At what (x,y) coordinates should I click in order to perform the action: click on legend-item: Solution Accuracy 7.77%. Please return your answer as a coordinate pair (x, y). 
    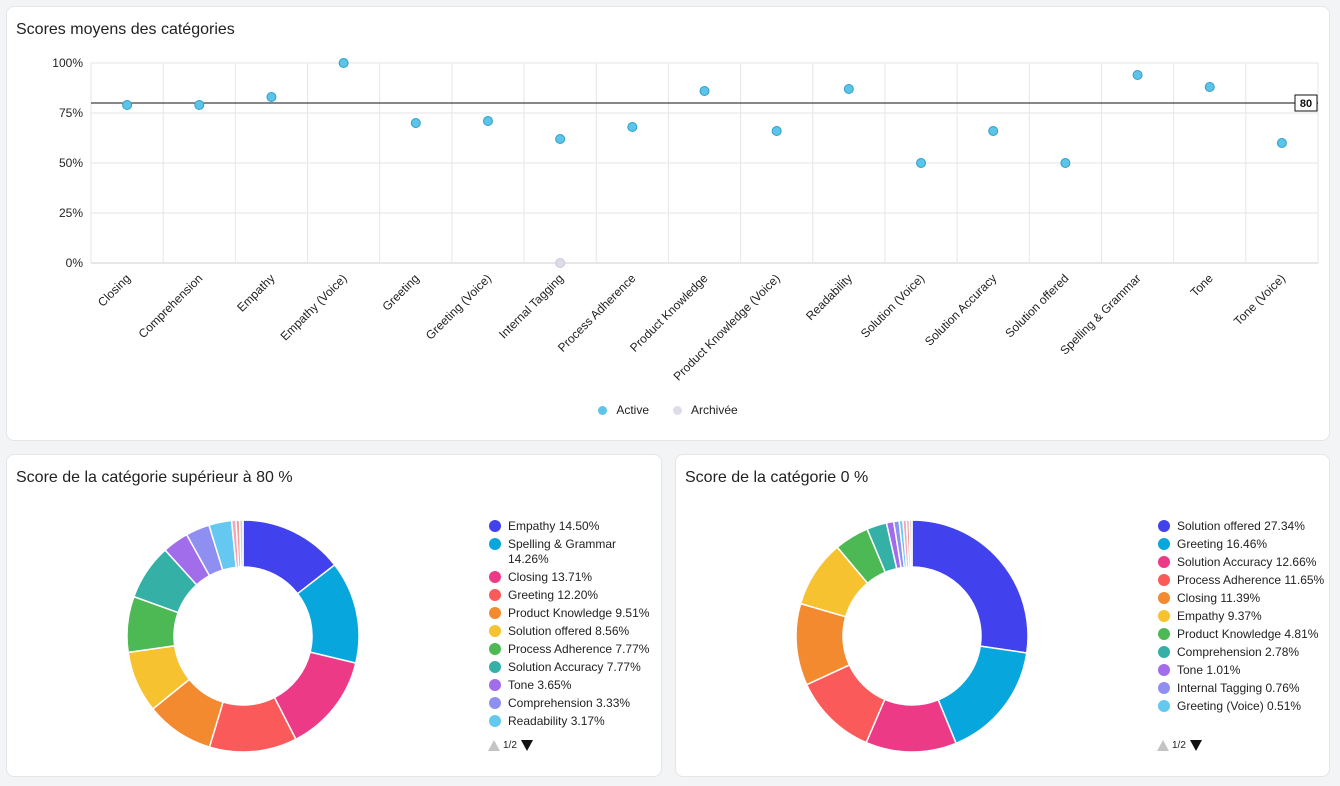
    Looking at the image, I should click on (574, 667).